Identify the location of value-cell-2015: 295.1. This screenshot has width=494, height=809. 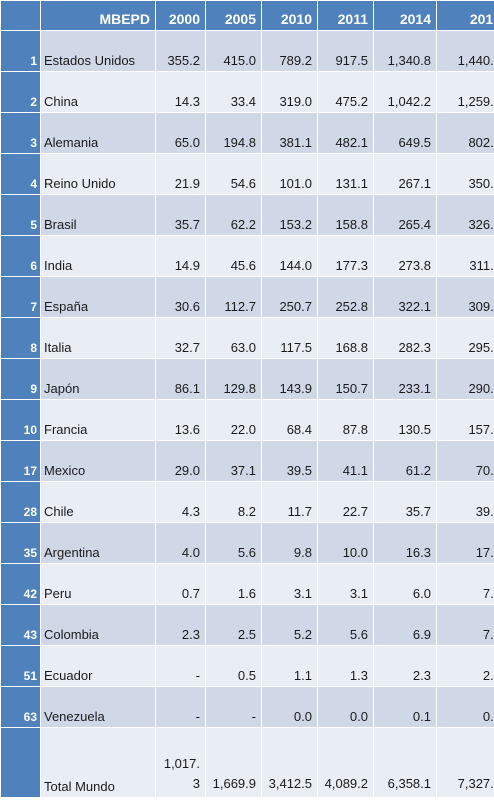
(465, 338).